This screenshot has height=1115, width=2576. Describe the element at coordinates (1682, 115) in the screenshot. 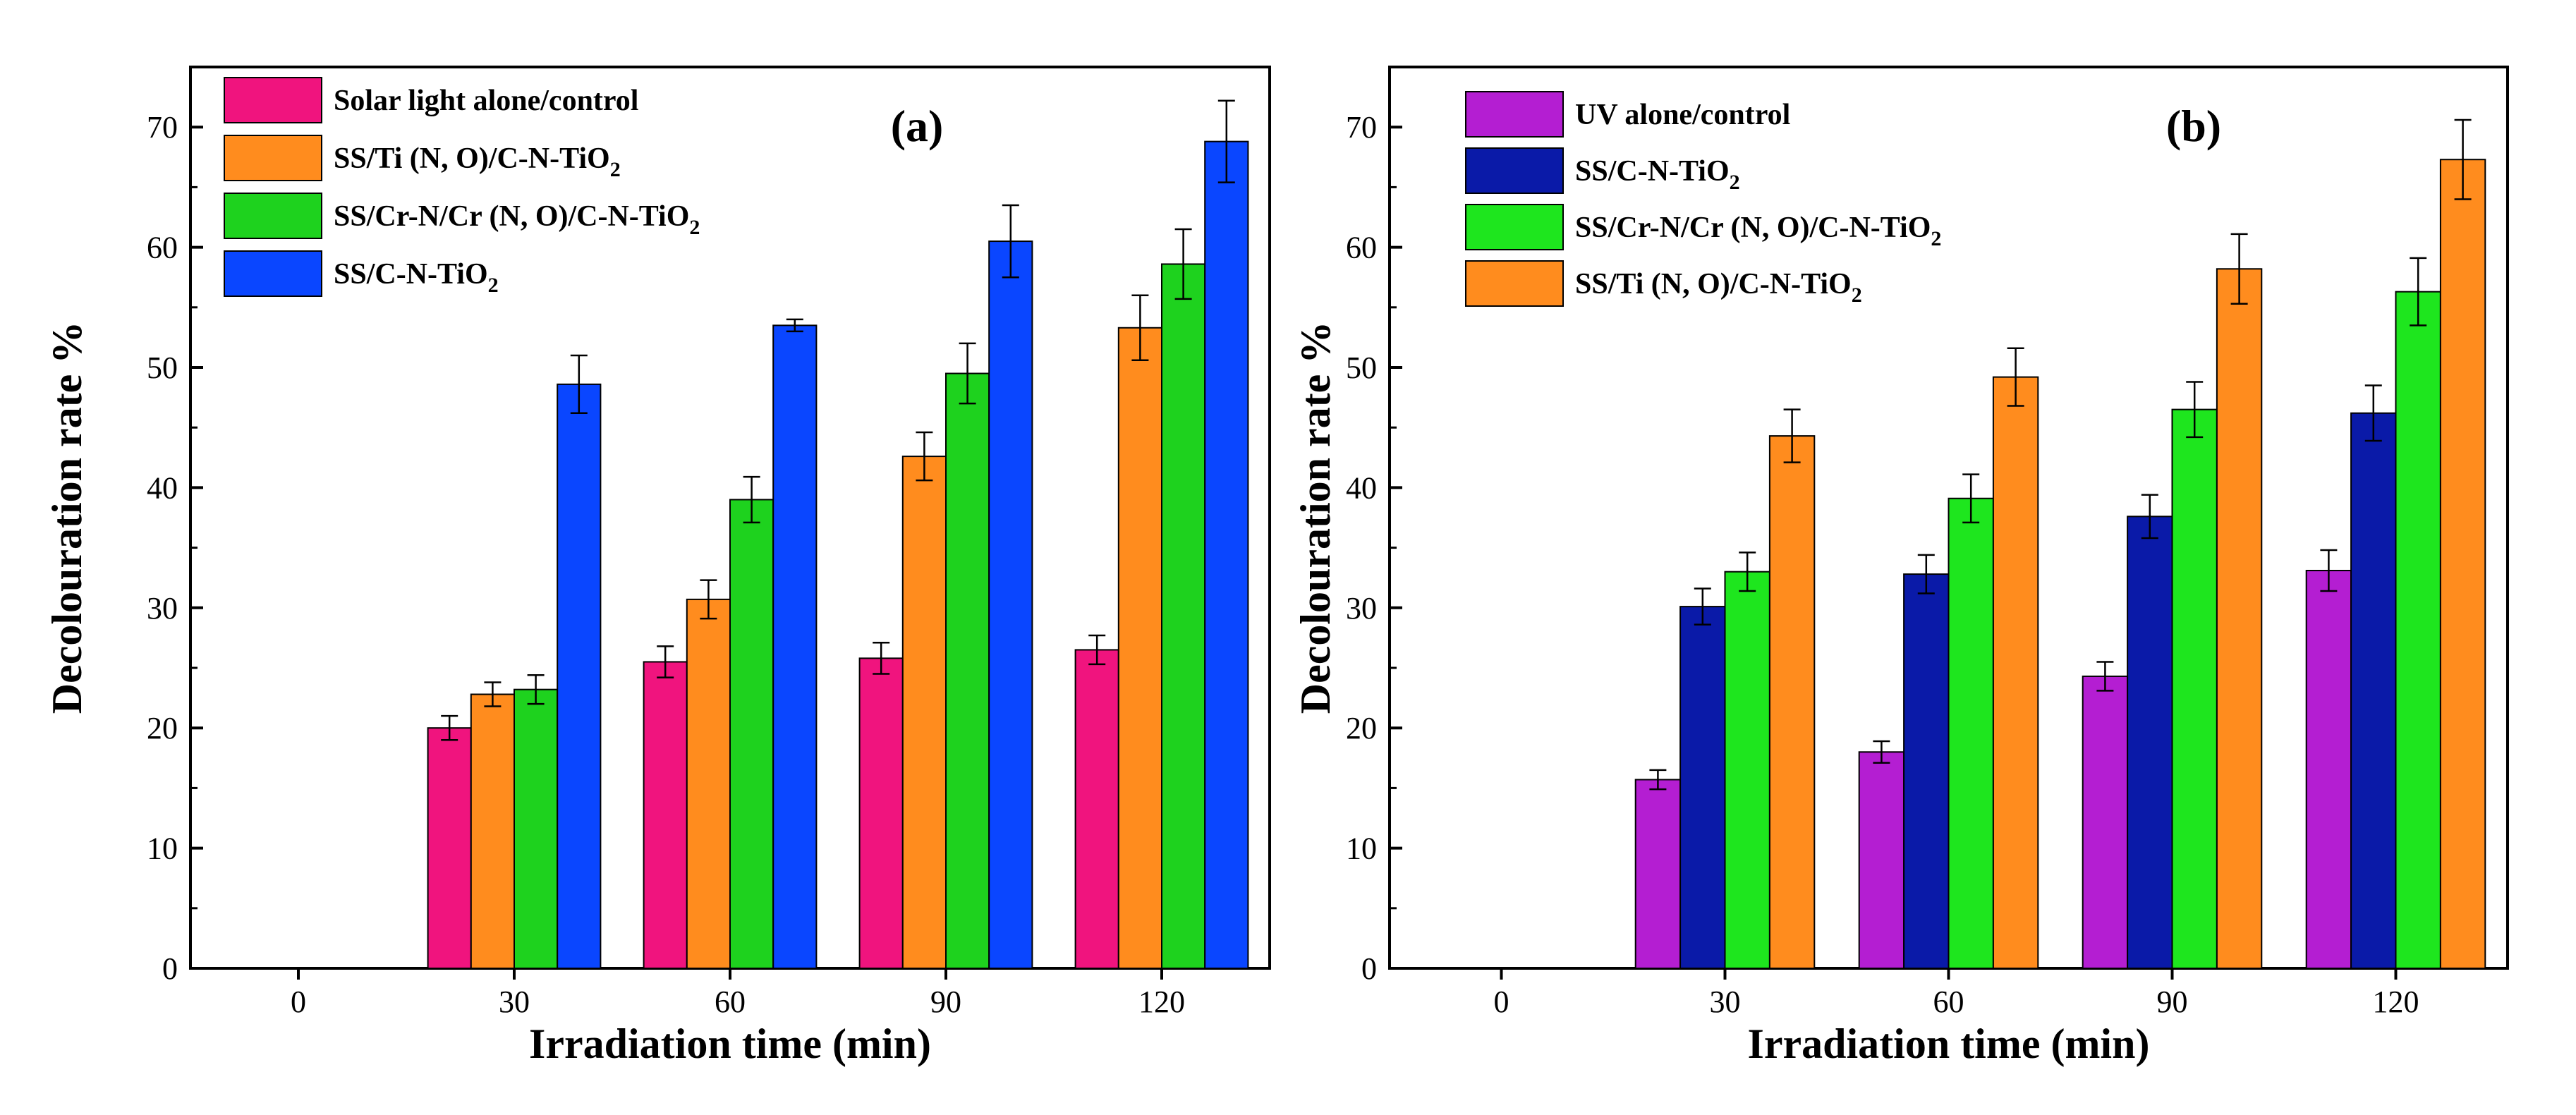

I see `legend-label: UV alone/control` at that location.